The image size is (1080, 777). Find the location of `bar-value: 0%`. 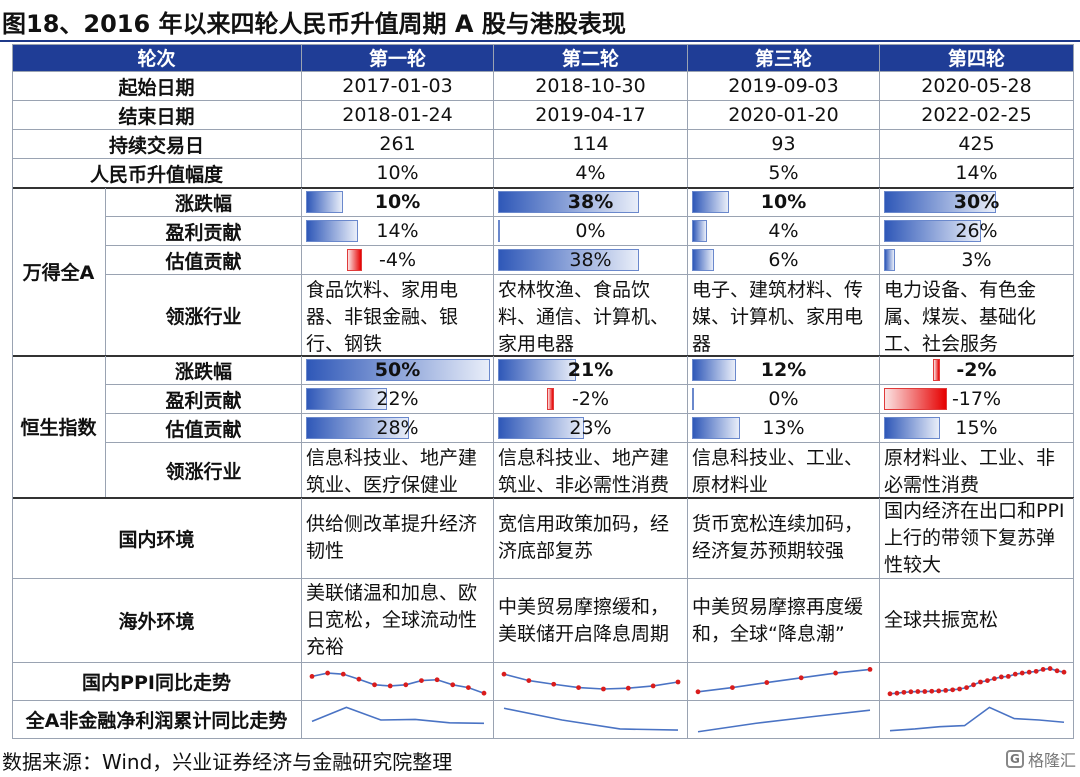

bar-value: 0% is located at coordinates (783, 399).